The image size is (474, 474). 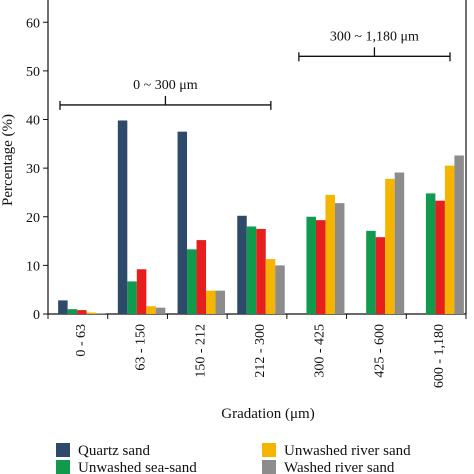 What do you see at coordinates (137, 467) in the screenshot?
I see `legend-label: Unwashed sea-sand` at bounding box center [137, 467].